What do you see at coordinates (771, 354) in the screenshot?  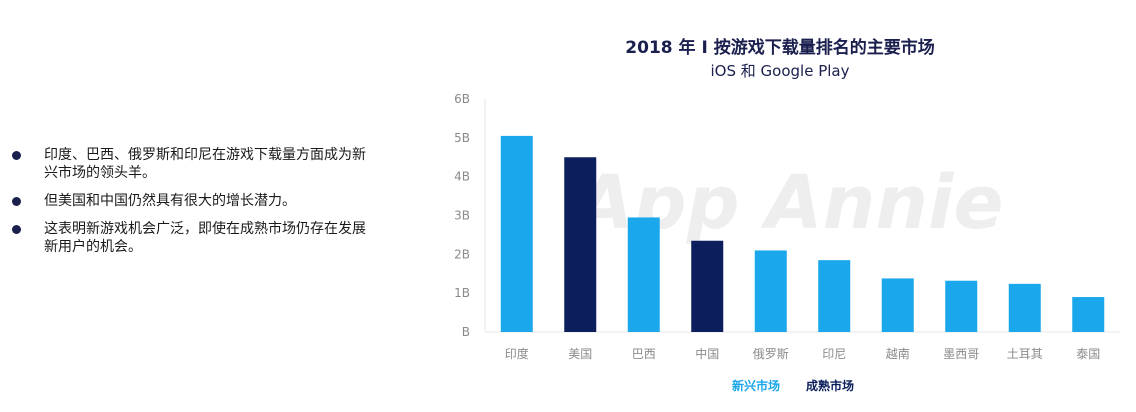 I see `x-tick-label: 俄罗斯` at bounding box center [771, 354].